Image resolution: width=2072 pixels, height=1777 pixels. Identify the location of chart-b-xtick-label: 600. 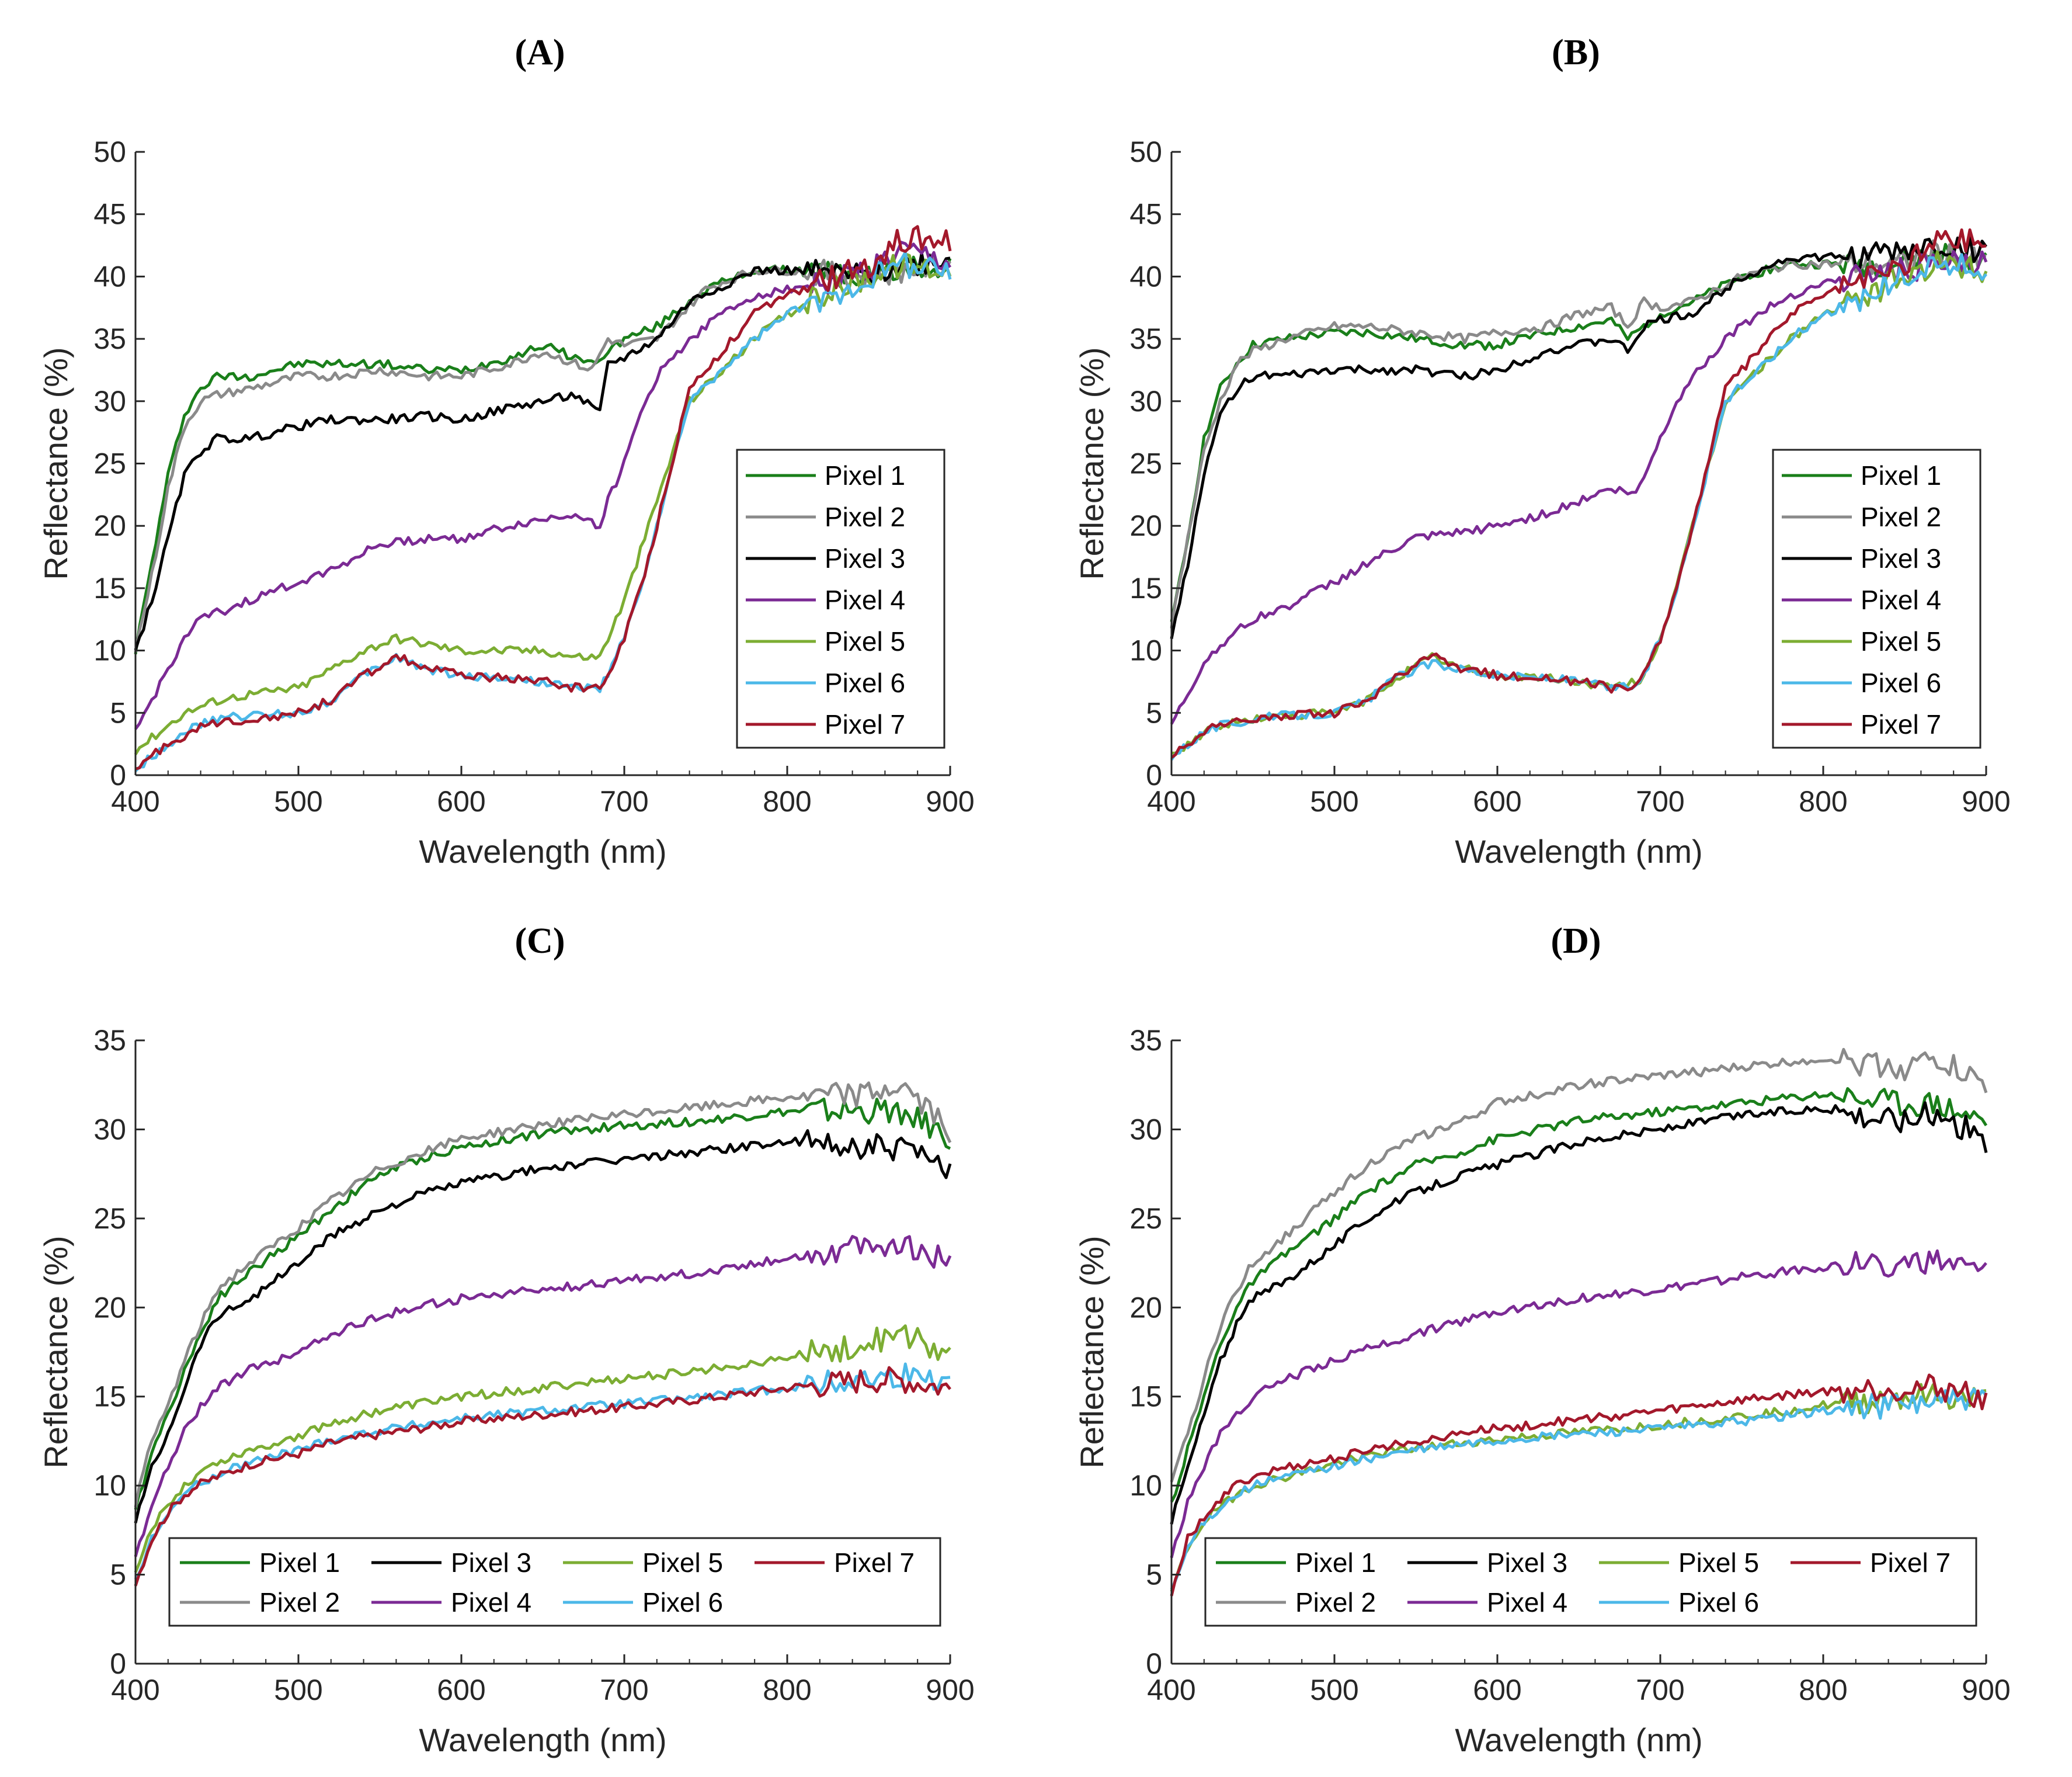
(1497, 801).